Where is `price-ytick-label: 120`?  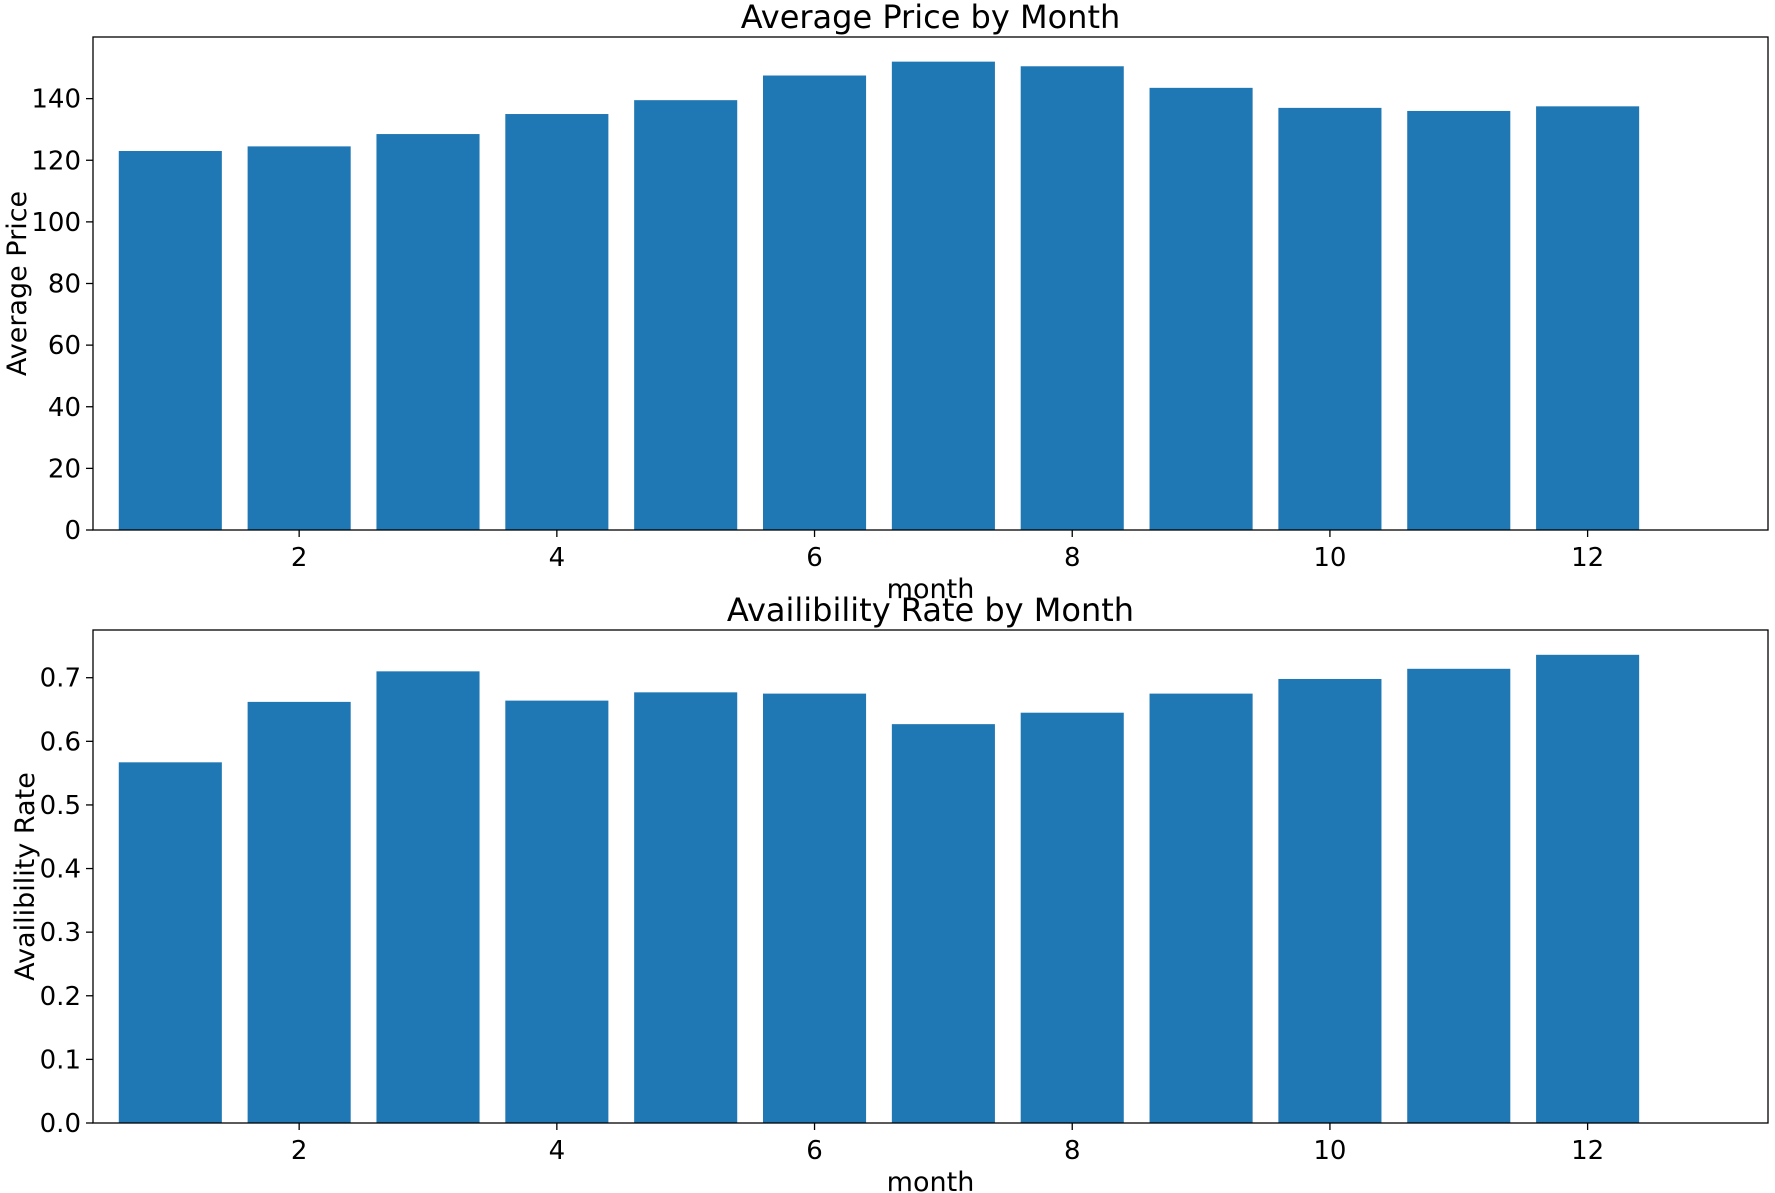
price-ytick-label: 120 is located at coordinates (56, 161).